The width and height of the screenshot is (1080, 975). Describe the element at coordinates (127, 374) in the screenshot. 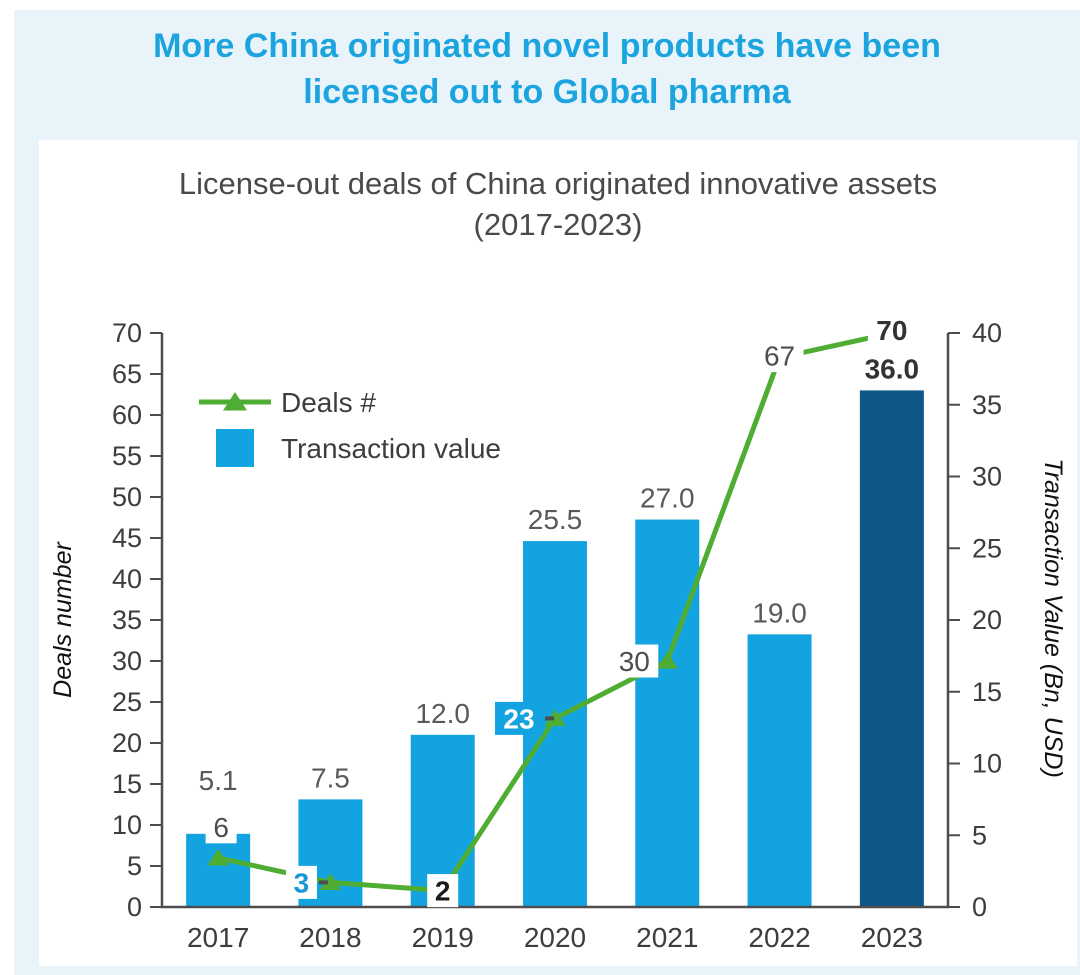

I see `left-axis-tick-label: 65` at that location.